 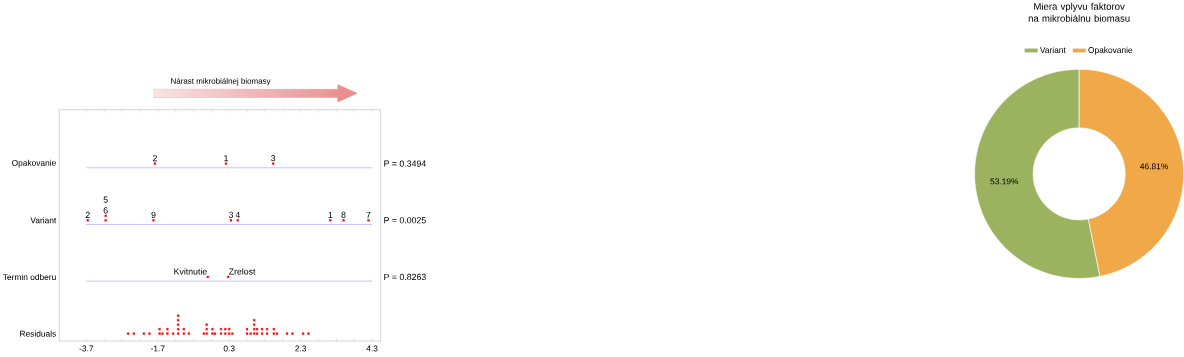 I want to click on x-tick-label: 2.3, so click(x=301, y=348).